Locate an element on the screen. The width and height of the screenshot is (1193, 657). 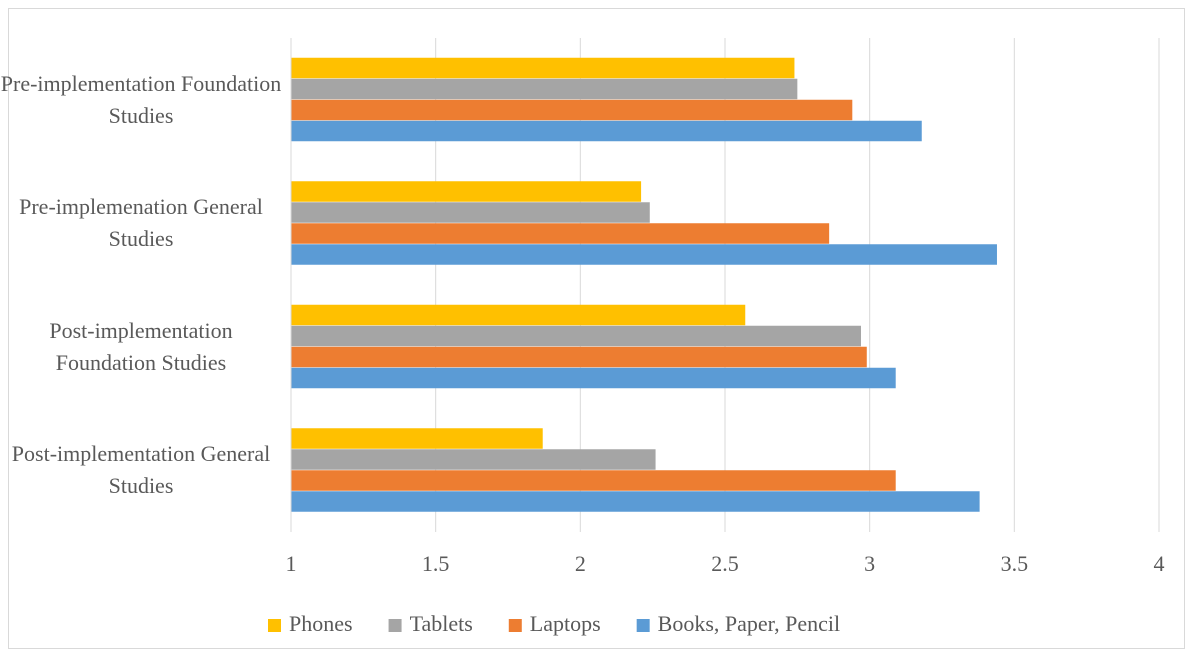
y-tick-label: Pre-implemenation General Studies is located at coordinates (141, 223).